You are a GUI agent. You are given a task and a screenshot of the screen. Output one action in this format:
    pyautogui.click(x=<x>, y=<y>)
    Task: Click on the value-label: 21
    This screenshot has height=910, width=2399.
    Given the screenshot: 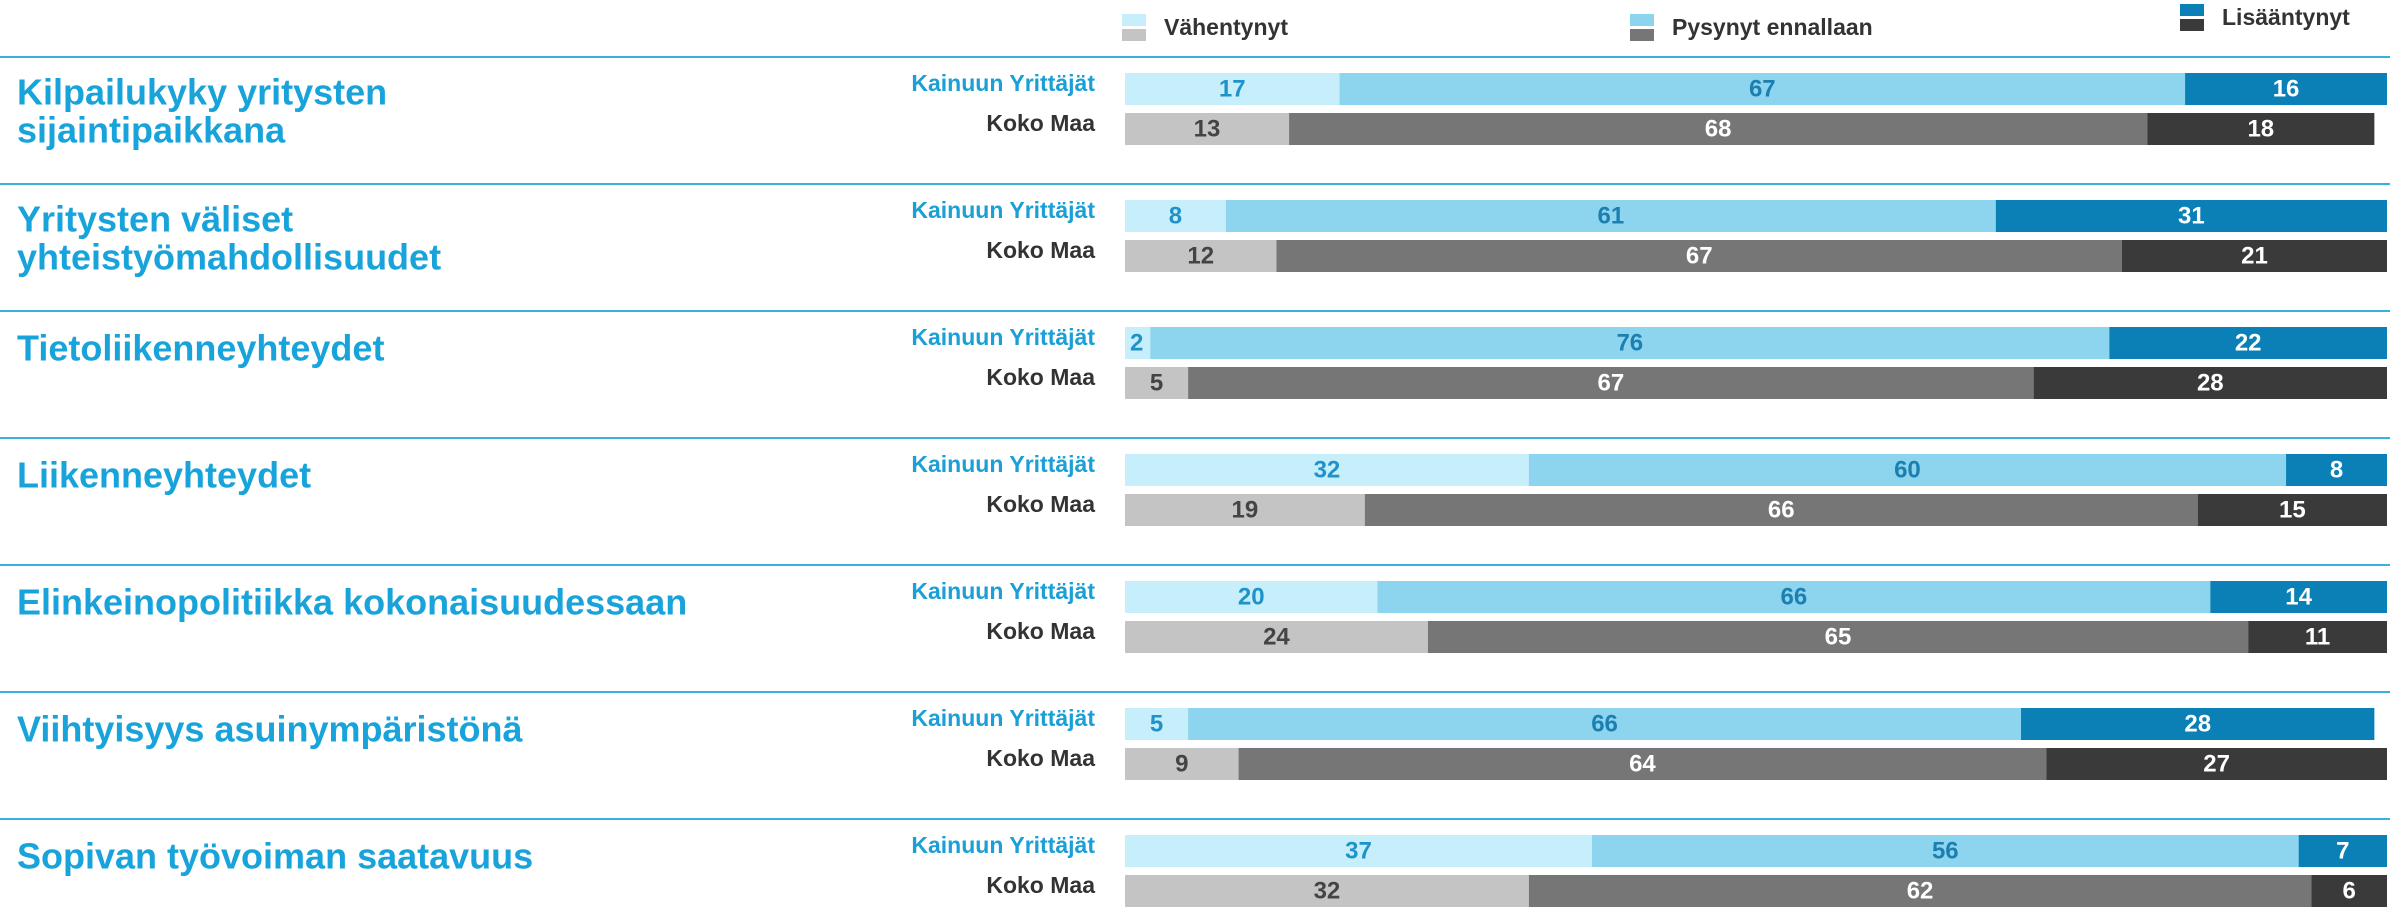 What is the action you would take?
    pyautogui.click(x=2254, y=255)
    